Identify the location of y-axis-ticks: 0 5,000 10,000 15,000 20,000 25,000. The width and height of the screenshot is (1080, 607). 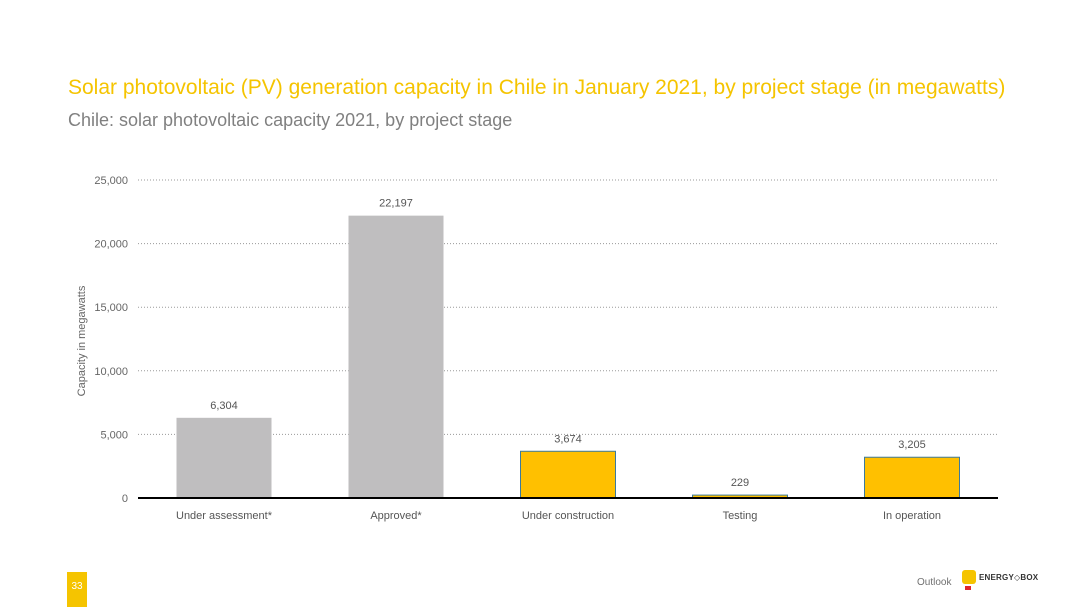
(111, 340).